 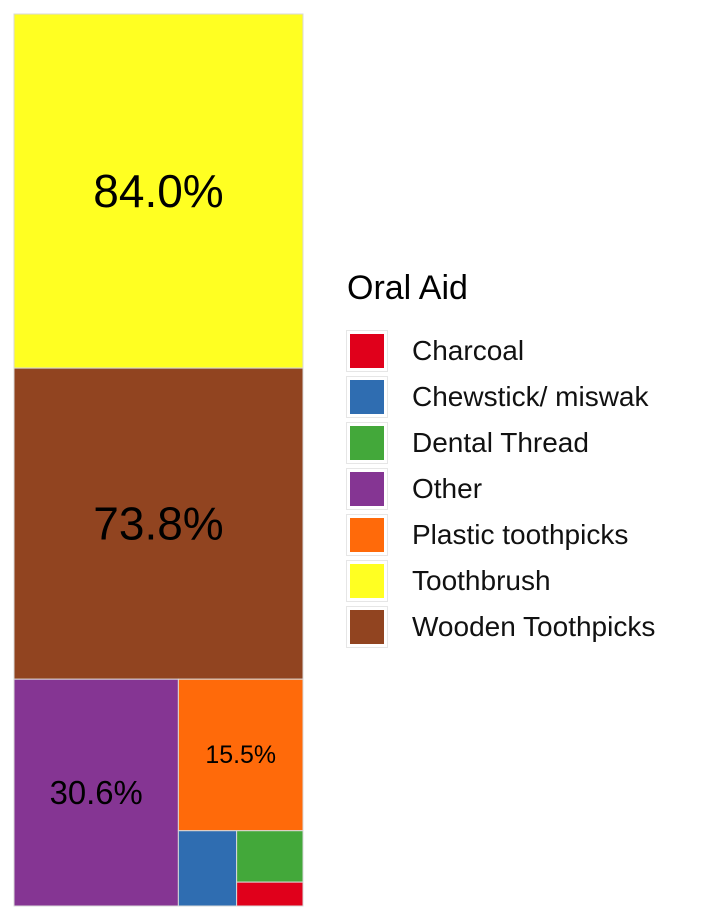 I want to click on tile-plastic-toothpicks, so click(x=240, y=755).